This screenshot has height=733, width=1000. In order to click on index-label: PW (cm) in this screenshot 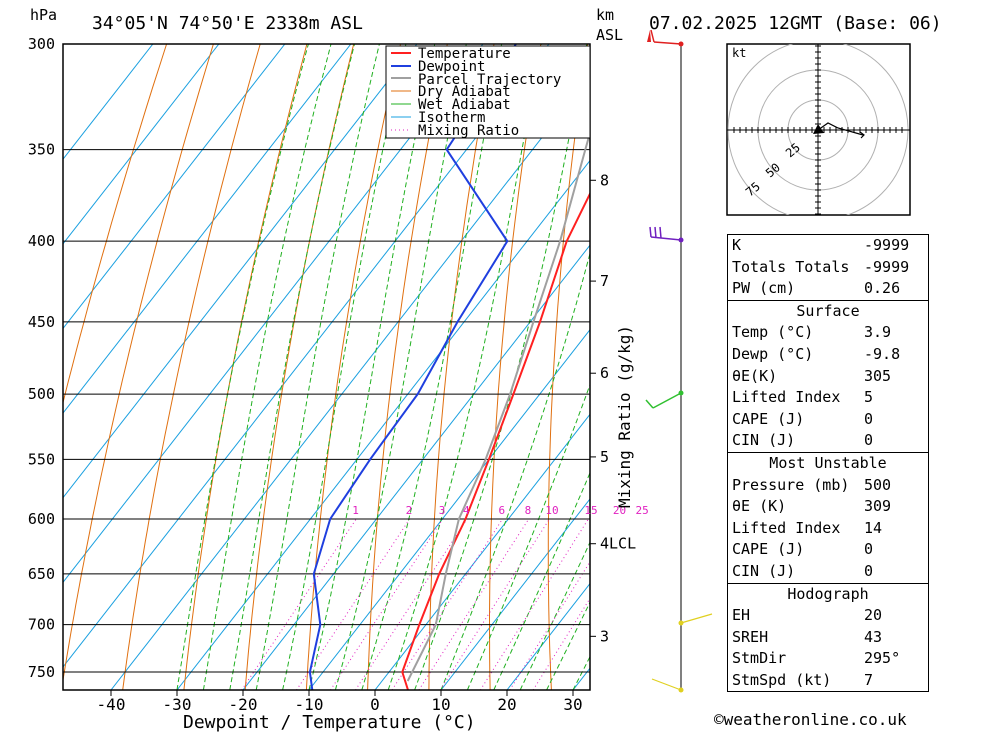, I will do `click(764, 288)`.